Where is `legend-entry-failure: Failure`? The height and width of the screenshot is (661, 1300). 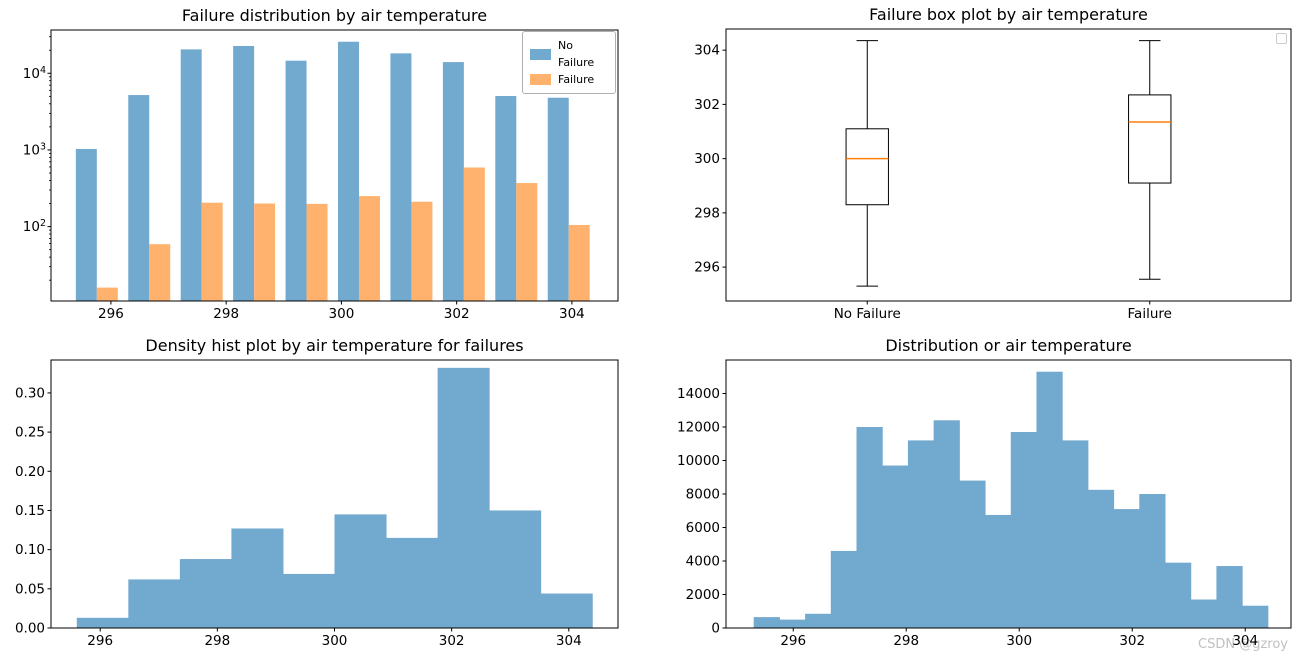 legend-entry-failure: Failure is located at coordinates (569, 79).